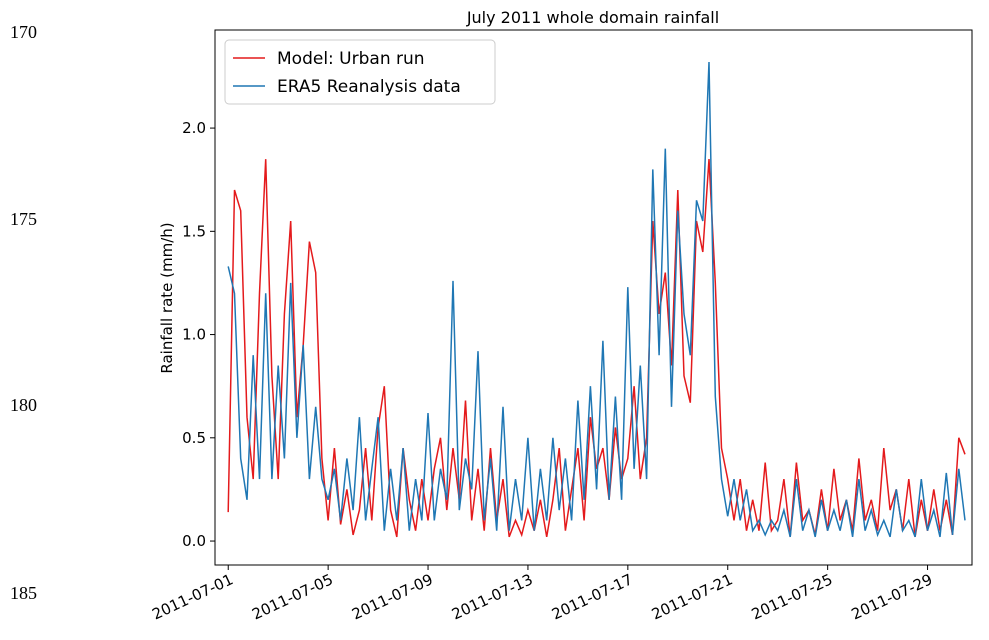  Describe the element at coordinates (194, 231) in the screenshot. I see `y-tick-label: 1.5` at that location.